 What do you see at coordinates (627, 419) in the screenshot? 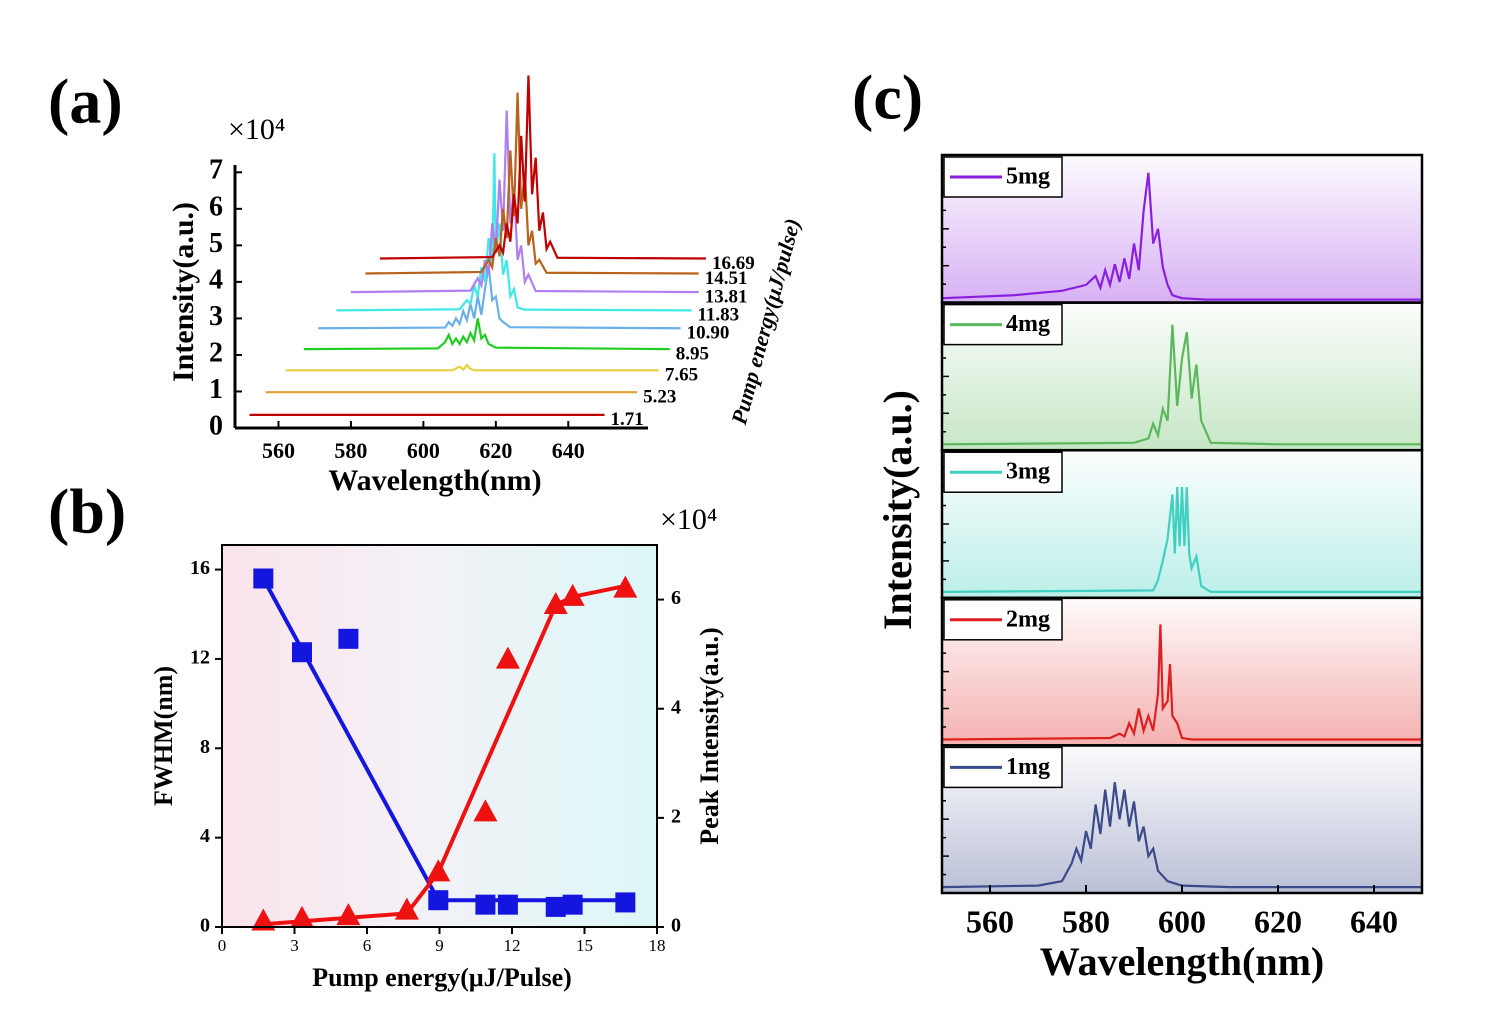
I see `series-label: 1.71` at bounding box center [627, 419].